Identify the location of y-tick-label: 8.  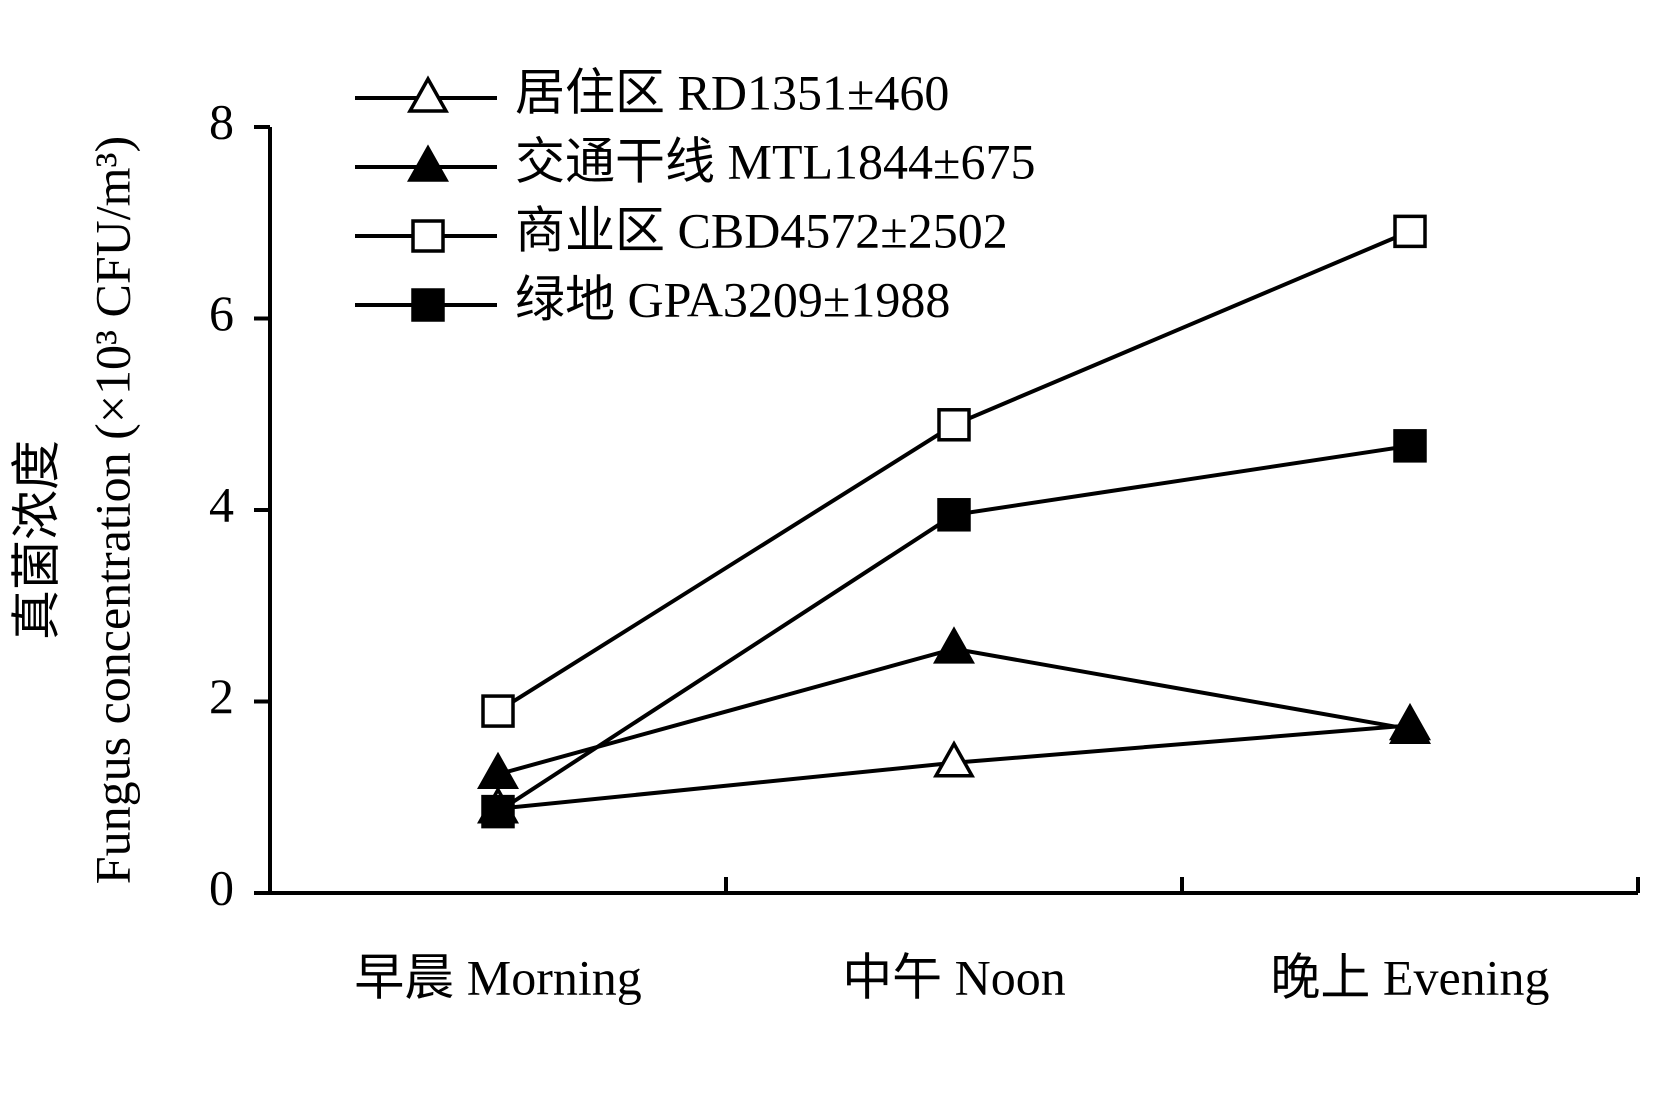
(221, 121).